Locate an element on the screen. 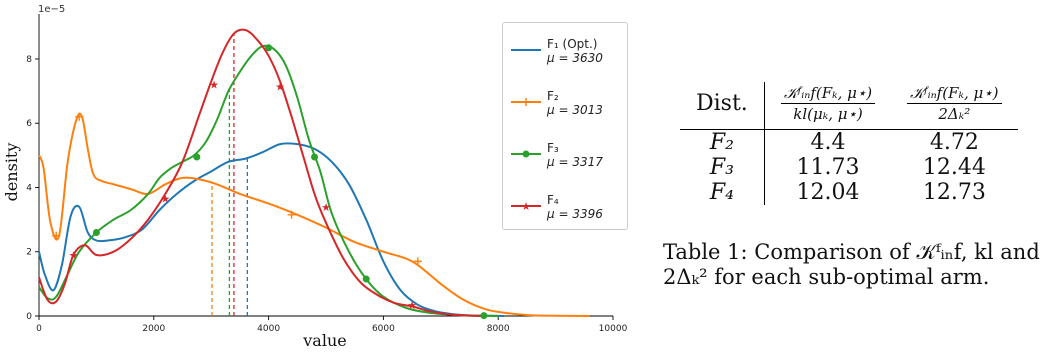 This screenshot has width=1053, height=358. legend-label-f1: F₁ (Opt.) is located at coordinates (572, 44).